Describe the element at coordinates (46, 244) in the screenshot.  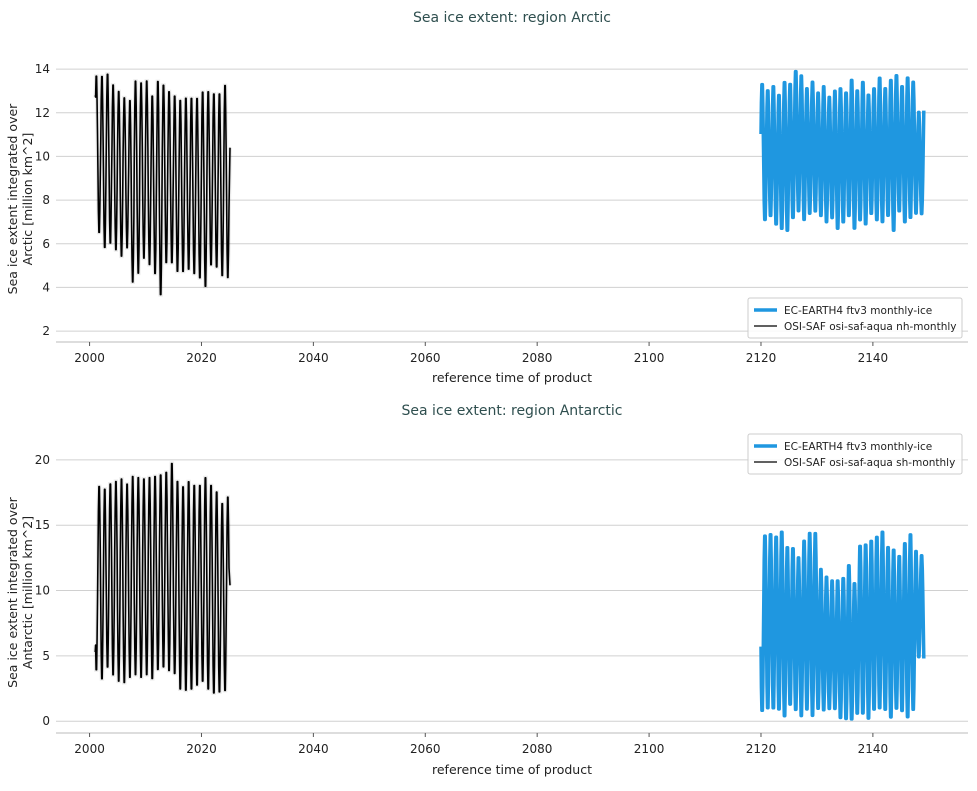
I see `y-tick-label: 6` at that location.